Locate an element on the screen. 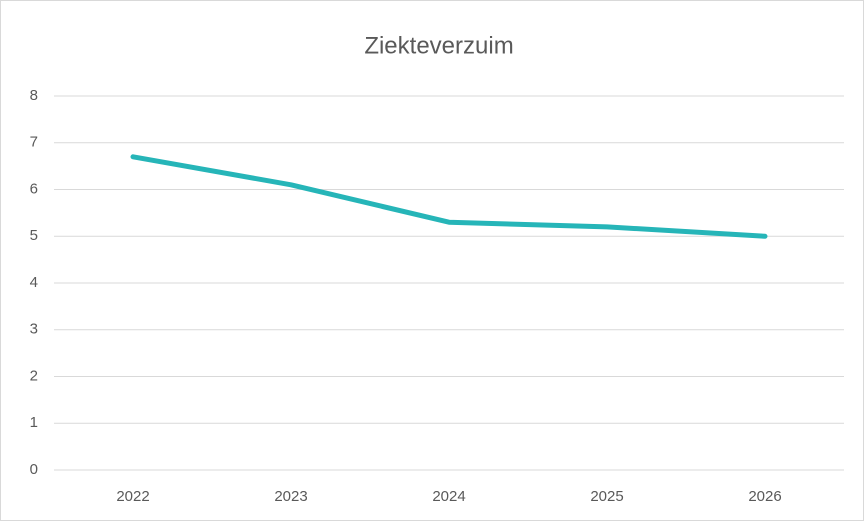 The height and width of the screenshot is (521, 864). y-tick-label: 0 is located at coordinates (34, 469).